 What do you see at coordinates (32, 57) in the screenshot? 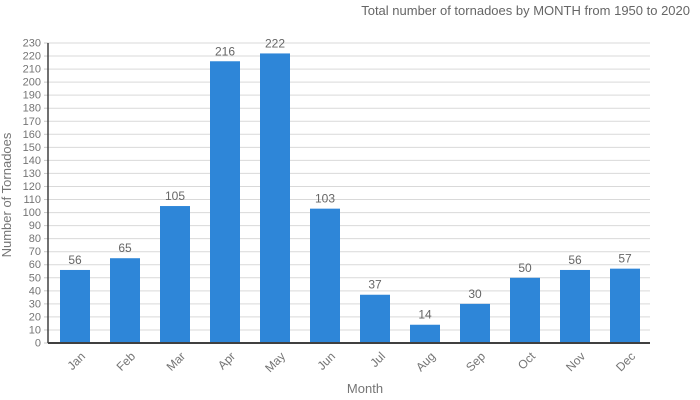
I see `y-tick-label: 220` at bounding box center [32, 57].